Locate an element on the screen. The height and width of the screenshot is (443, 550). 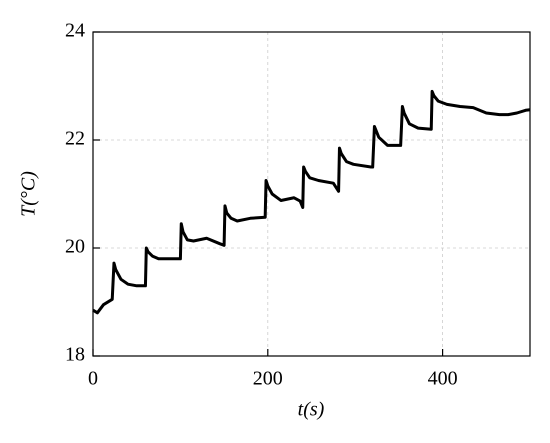
y-tick-label: 20 is located at coordinates (75, 247).